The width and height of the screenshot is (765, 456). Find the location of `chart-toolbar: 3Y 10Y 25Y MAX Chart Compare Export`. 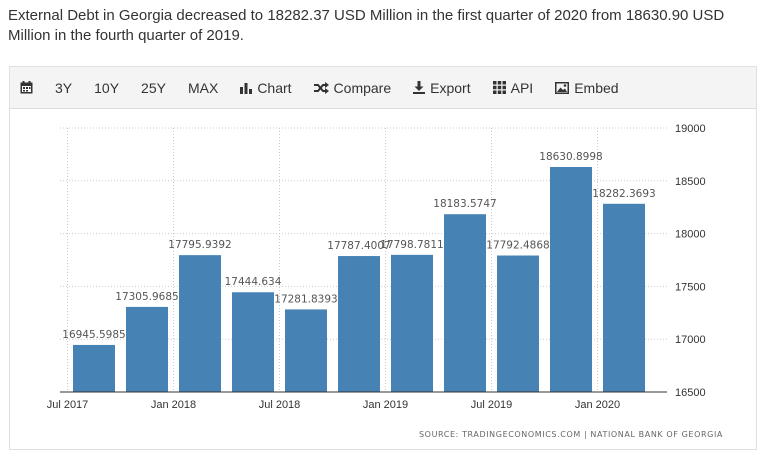

chart-toolbar: 3Y 10Y 25Y MAX Chart Compare Export is located at coordinates (383, 88).